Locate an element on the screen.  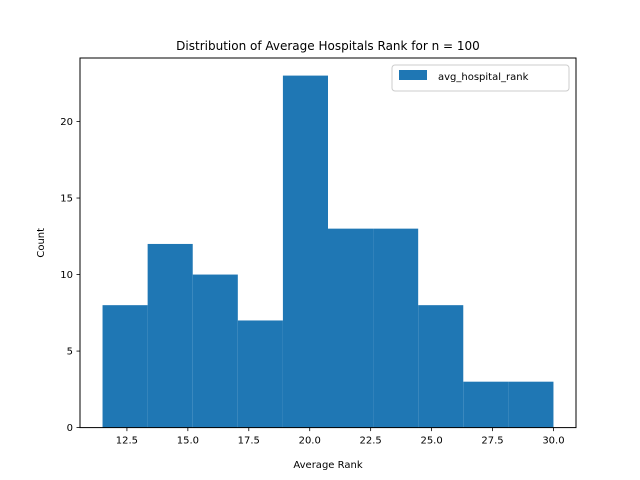
x-tick-label: 20.0 is located at coordinates (310, 441).